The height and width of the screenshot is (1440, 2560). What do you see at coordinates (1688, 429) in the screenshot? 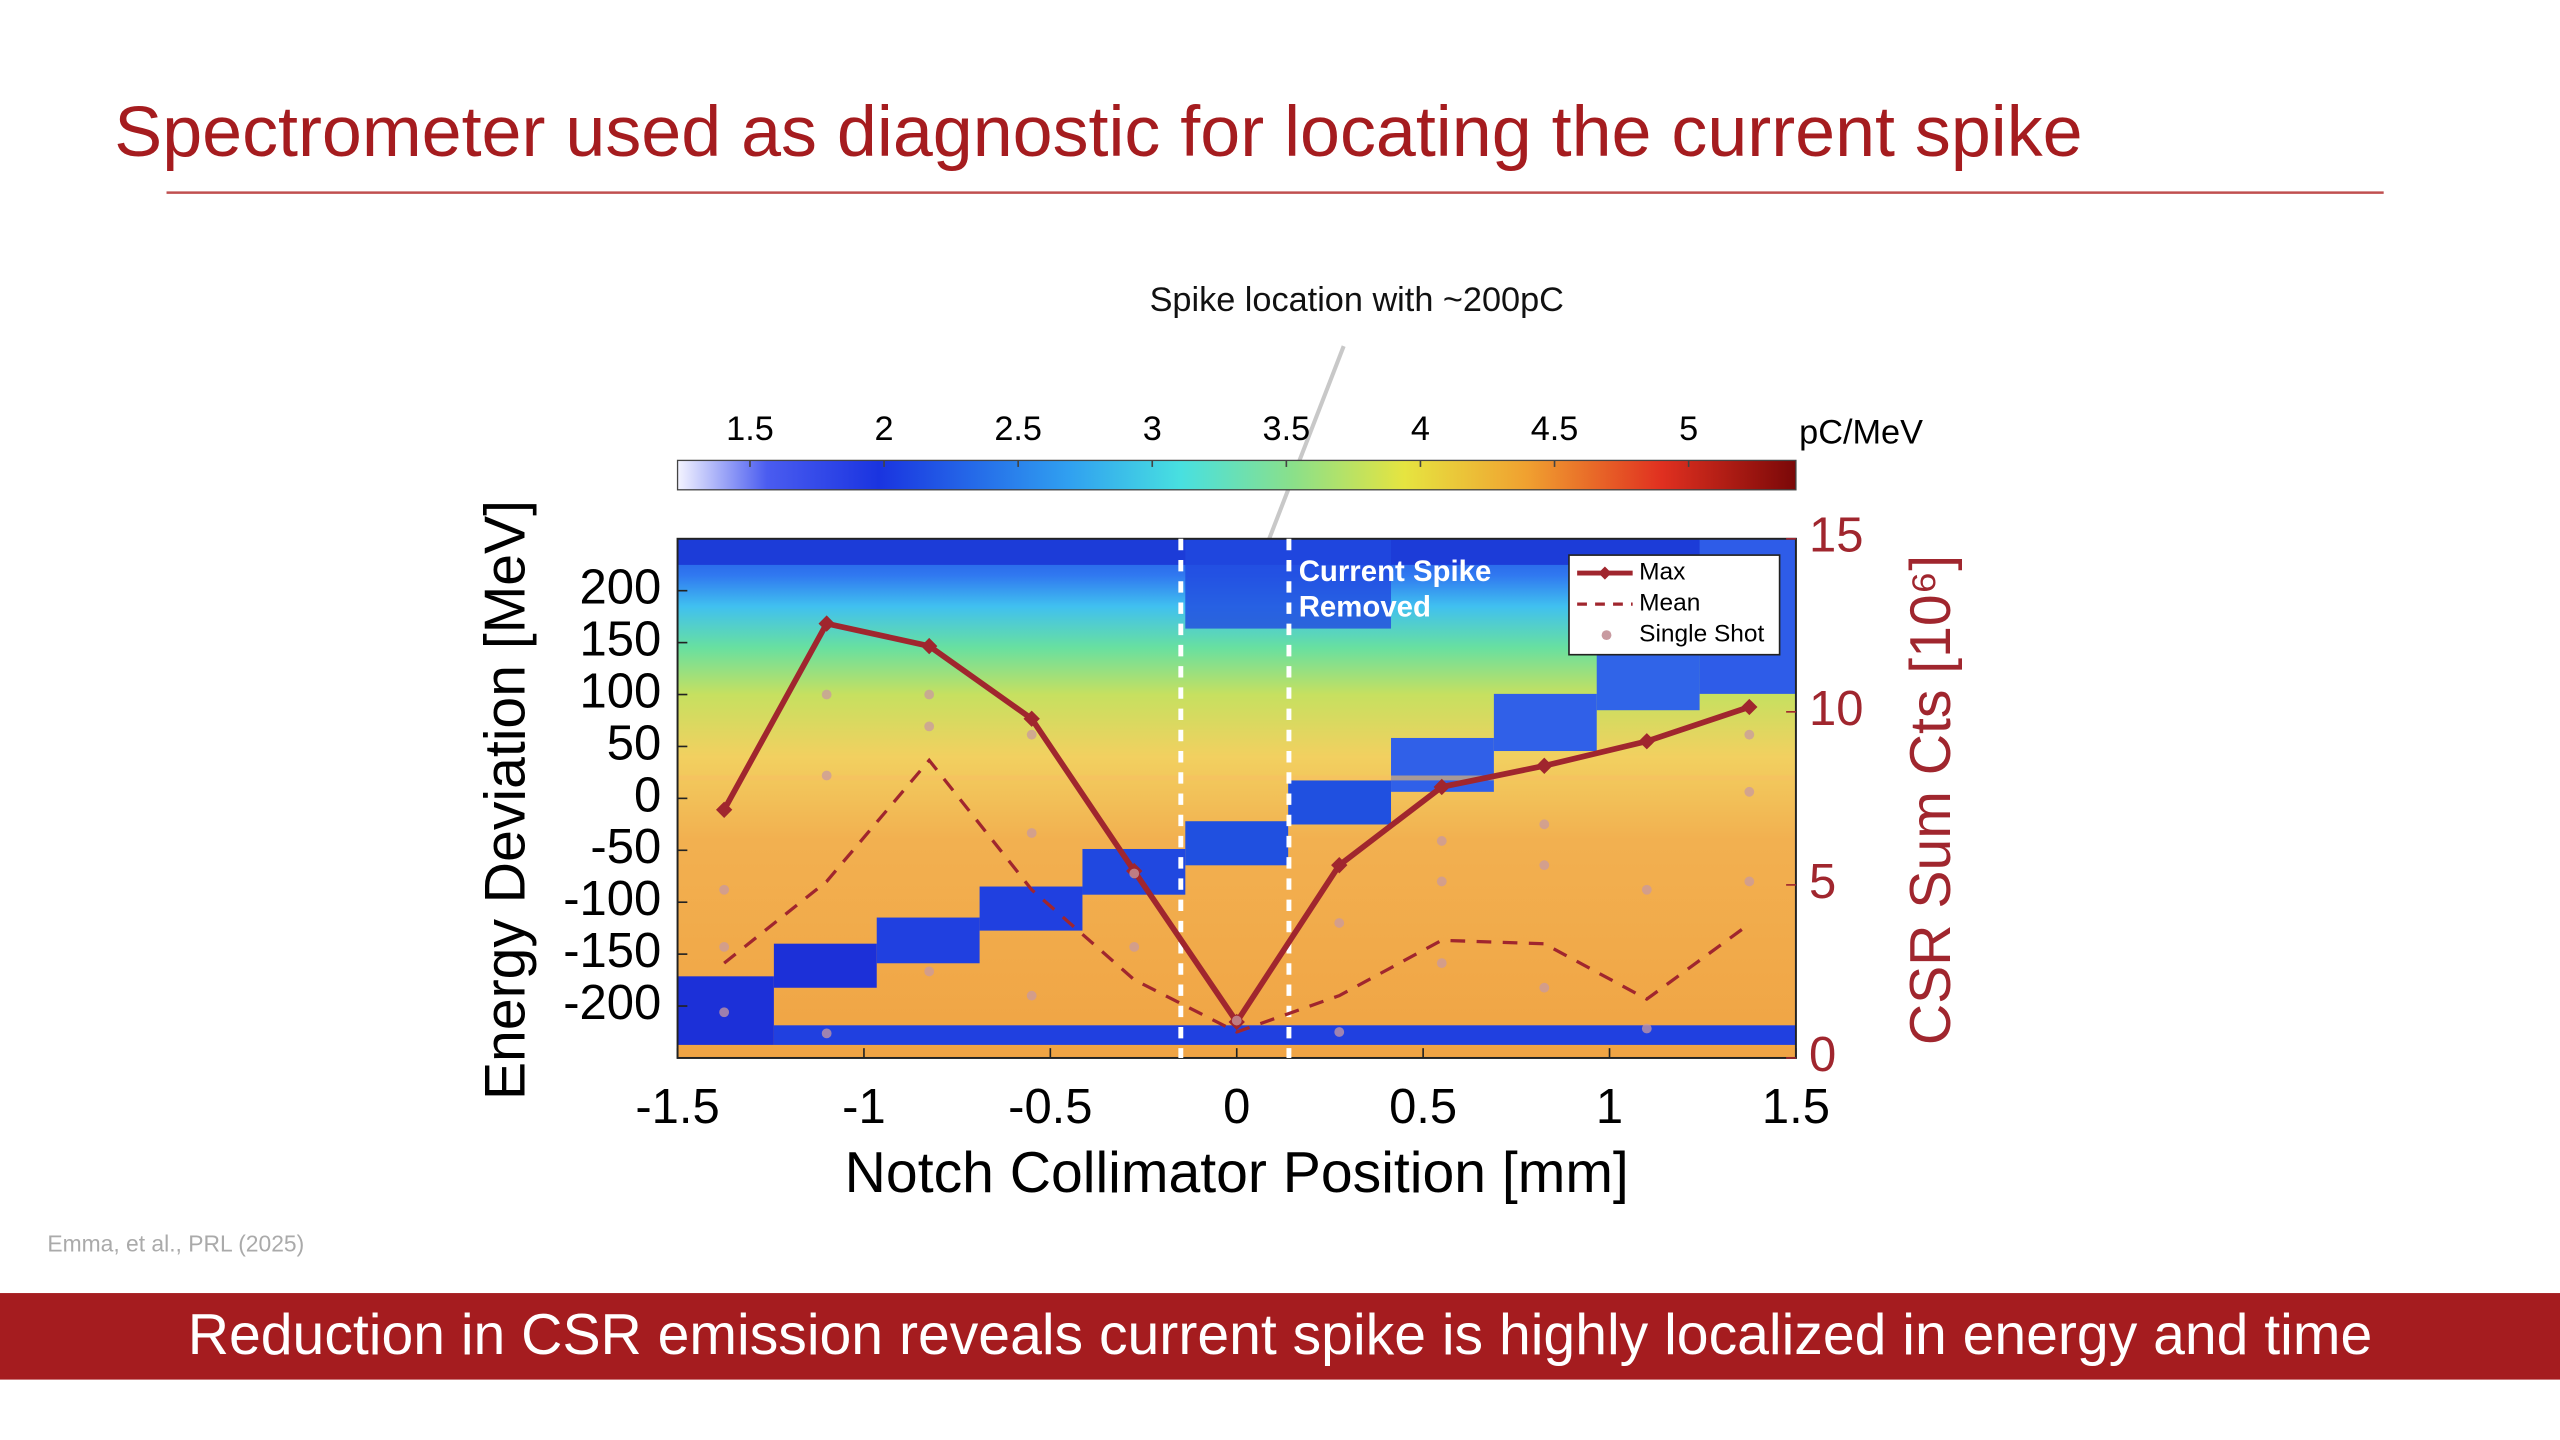
I see `colorbar-tick-label: 5` at bounding box center [1688, 429].